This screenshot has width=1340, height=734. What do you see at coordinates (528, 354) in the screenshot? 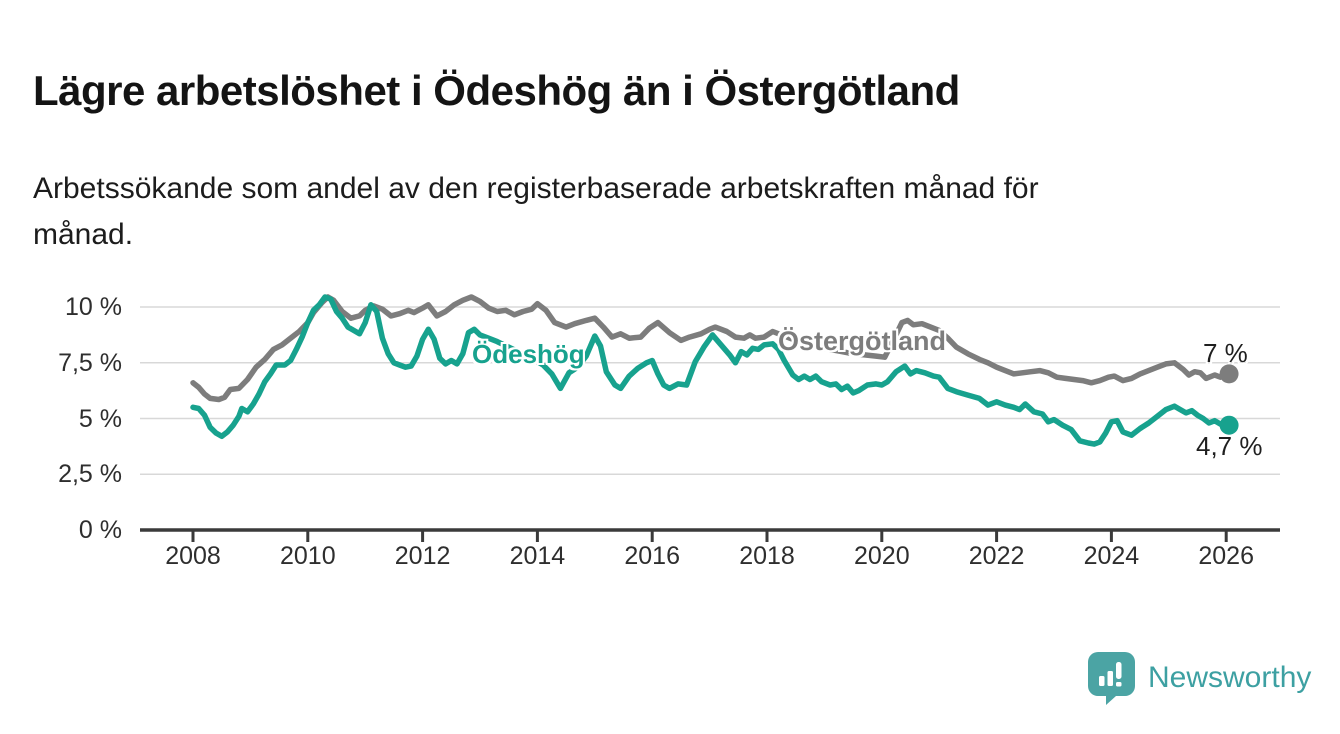
I see `series-label-odeshog: Ödeshög` at bounding box center [528, 354].